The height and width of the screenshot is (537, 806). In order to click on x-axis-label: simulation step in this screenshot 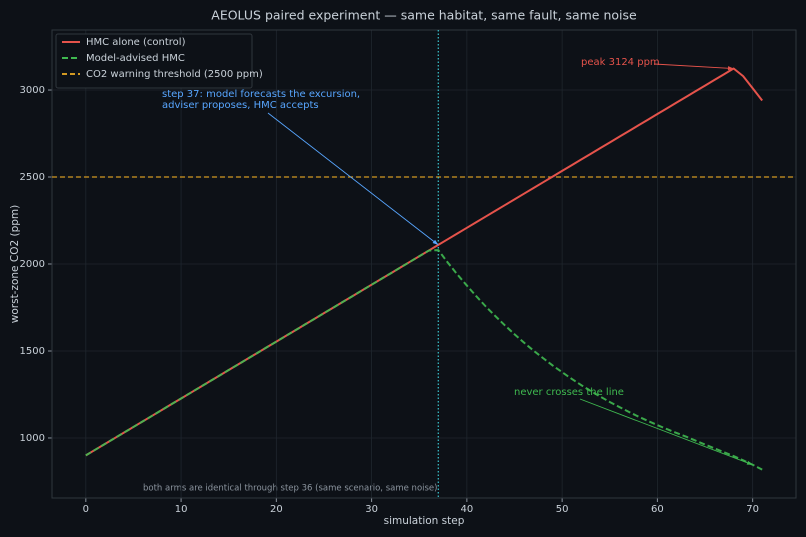, I will do `click(424, 521)`.